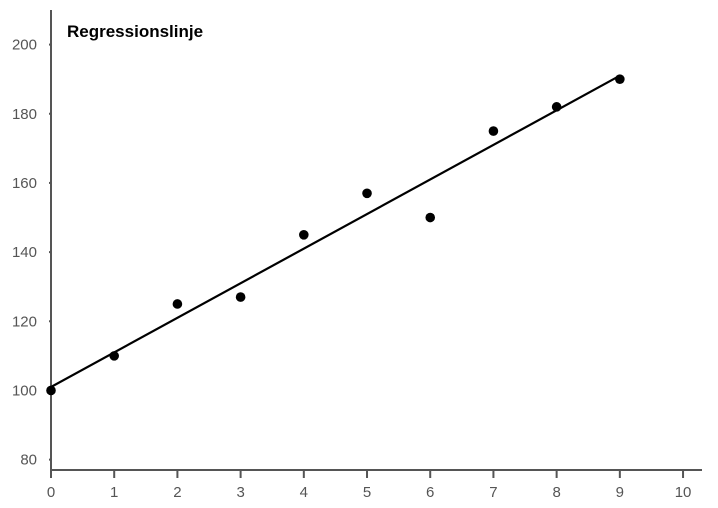 This screenshot has width=718, height=508. What do you see at coordinates (24, 252) in the screenshot?
I see `y-tick-label: 140` at bounding box center [24, 252].